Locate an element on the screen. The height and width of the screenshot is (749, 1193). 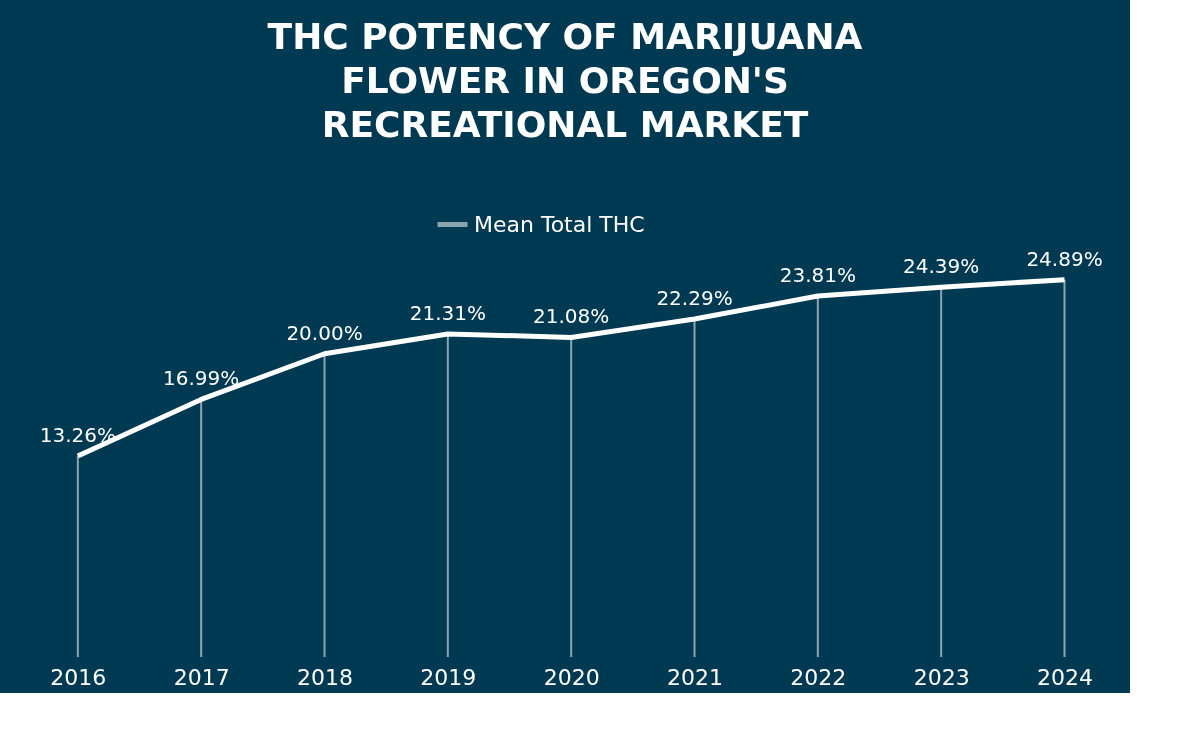
data-label: 21.31% is located at coordinates (447, 312).